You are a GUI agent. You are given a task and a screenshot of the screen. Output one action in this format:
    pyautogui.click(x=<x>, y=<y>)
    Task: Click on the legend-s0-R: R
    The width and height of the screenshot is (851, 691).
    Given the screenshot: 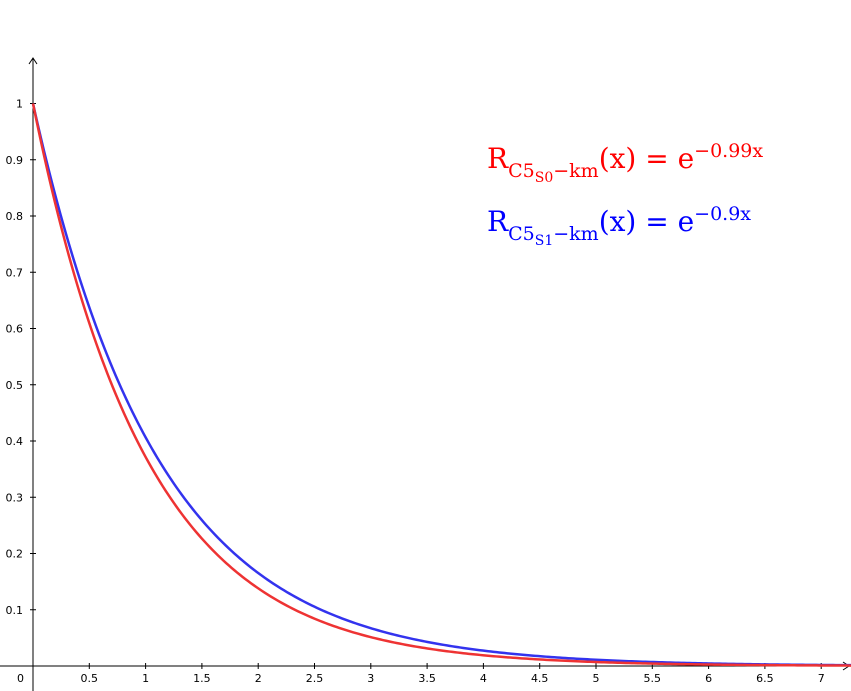 What is the action you would take?
    pyautogui.click(x=498, y=158)
    